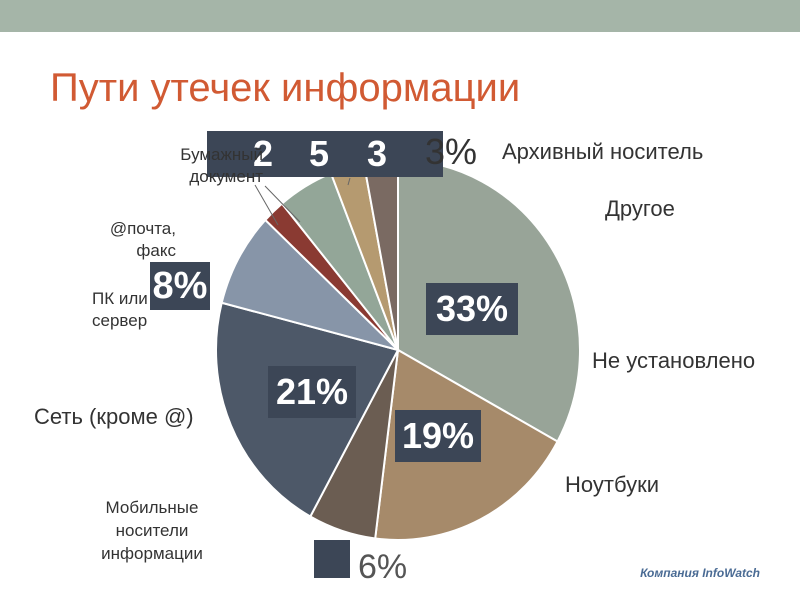  I want to click on label-mobile-line3: информации, so click(152, 553).